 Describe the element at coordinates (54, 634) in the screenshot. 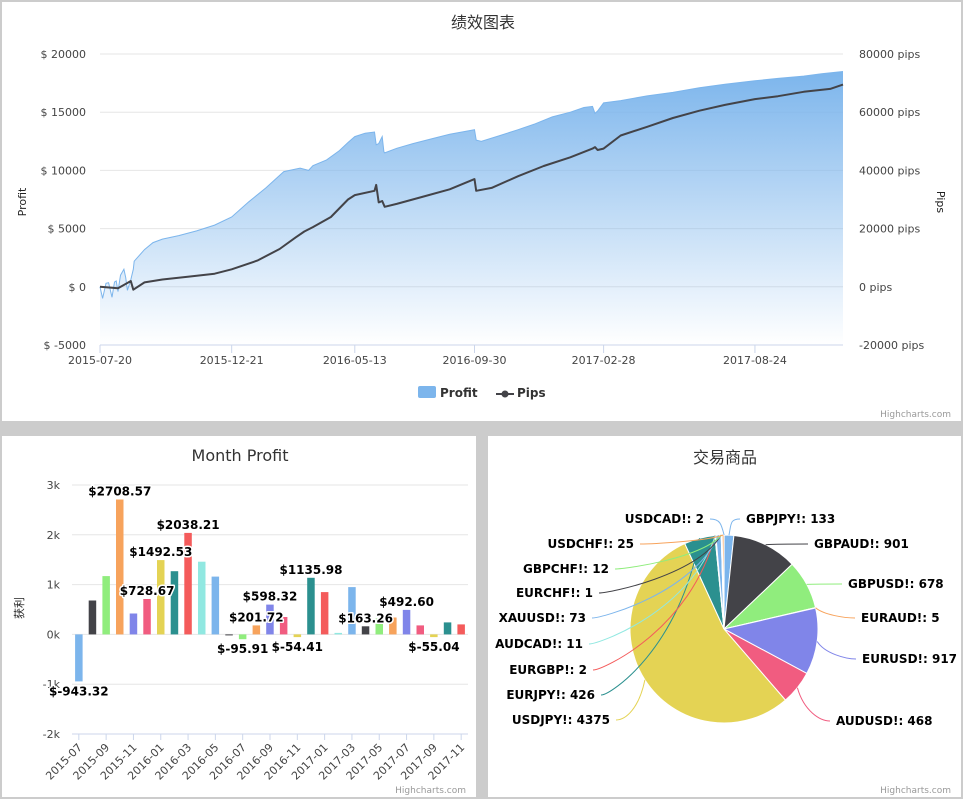

I see `y-tick-label: 0k` at that location.